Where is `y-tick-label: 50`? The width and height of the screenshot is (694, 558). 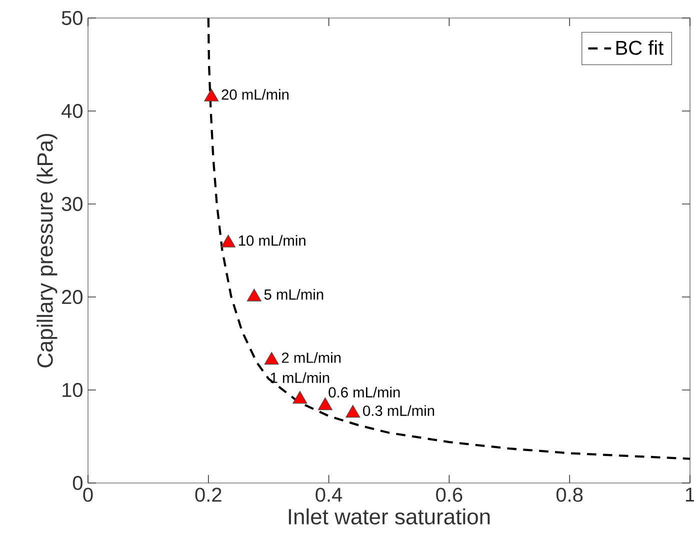
y-tick-label: 50 is located at coordinates (72, 18).